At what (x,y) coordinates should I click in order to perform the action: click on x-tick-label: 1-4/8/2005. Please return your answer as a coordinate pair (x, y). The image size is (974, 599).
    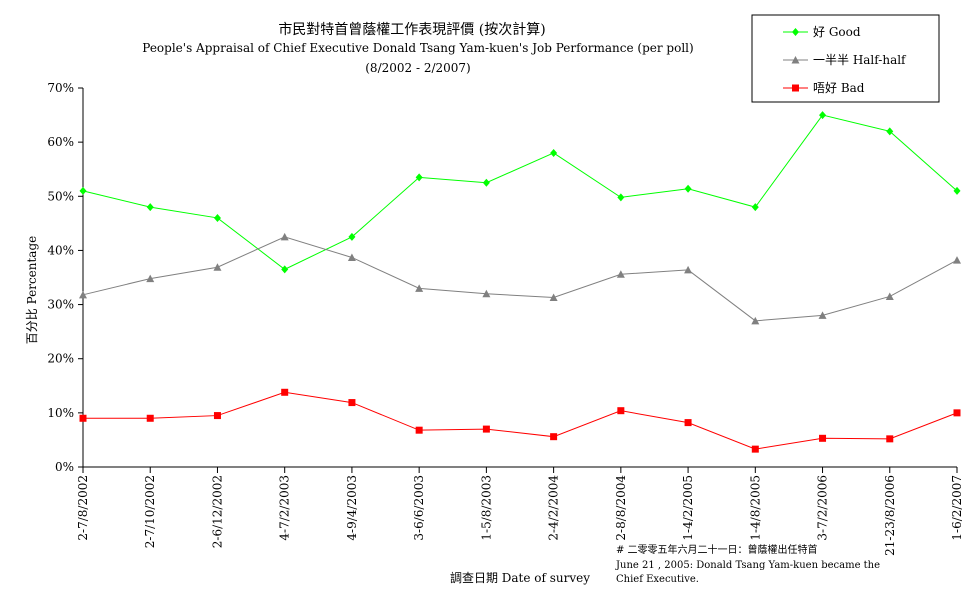
    Looking at the image, I should click on (755, 508).